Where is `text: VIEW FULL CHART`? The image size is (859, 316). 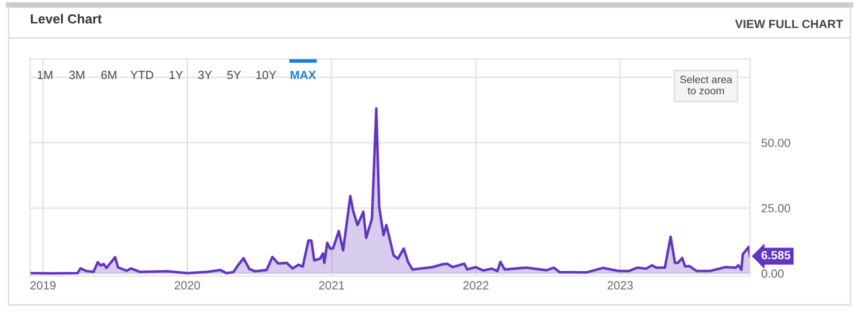
text: VIEW FULL CHART is located at coordinates (789, 24).